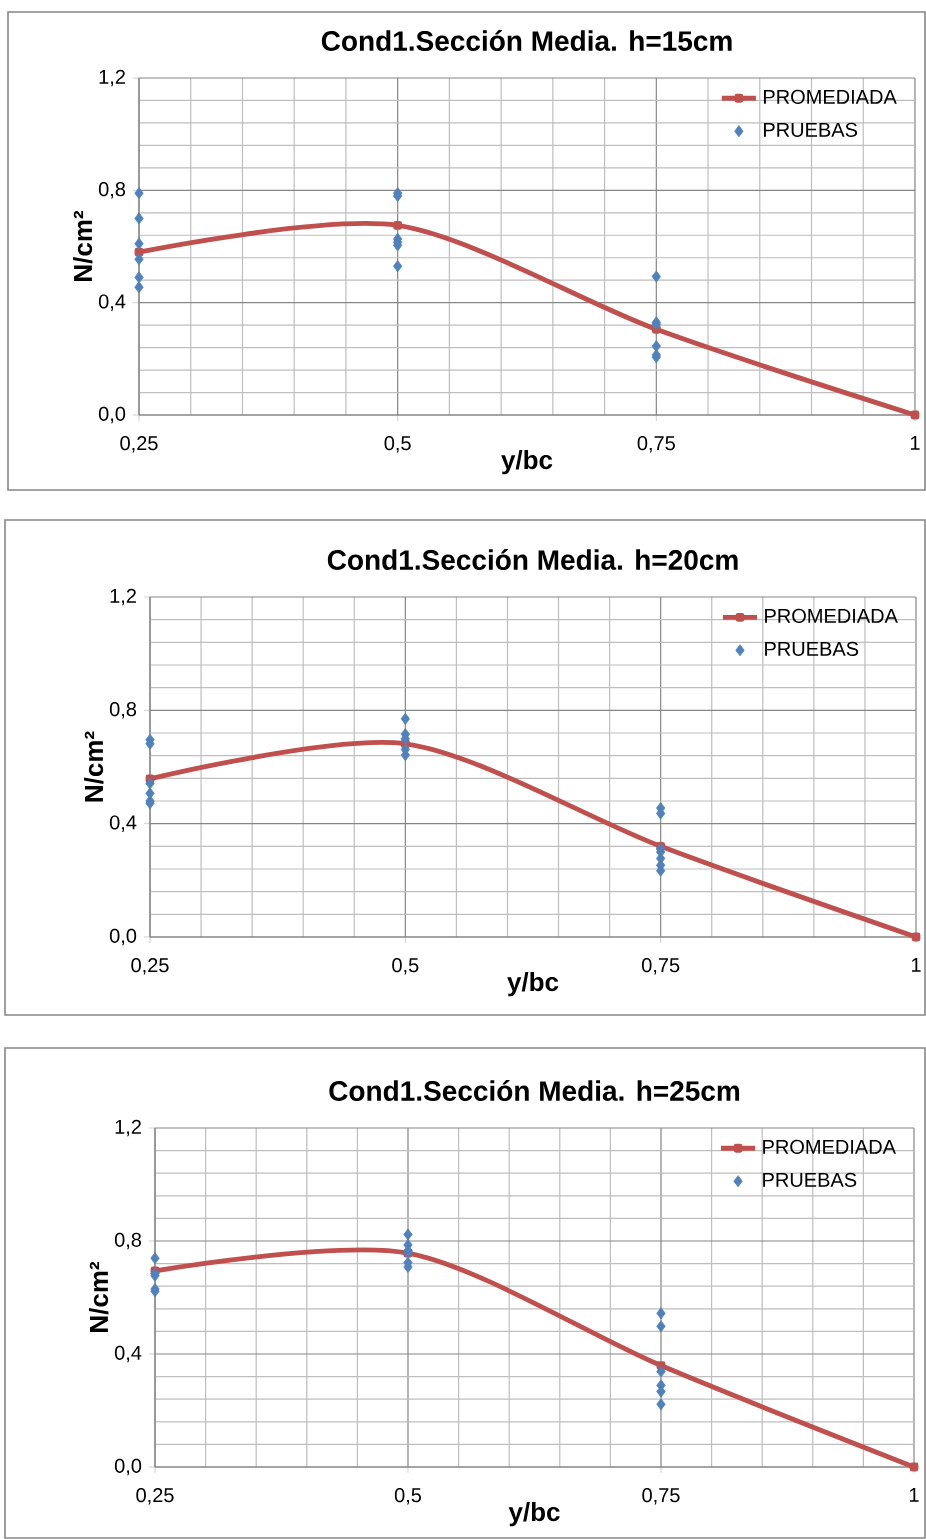 Image resolution: width=926 pixels, height=1539 pixels. I want to click on chart-title: Cond1.Sección Media. h=25cm, so click(534, 1090).